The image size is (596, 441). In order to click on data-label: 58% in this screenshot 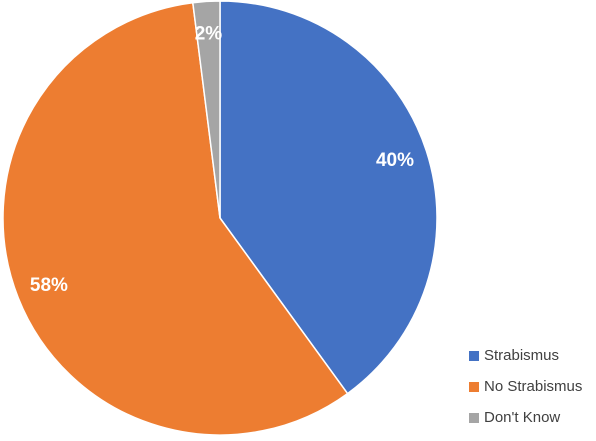, I will do `click(49, 285)`.